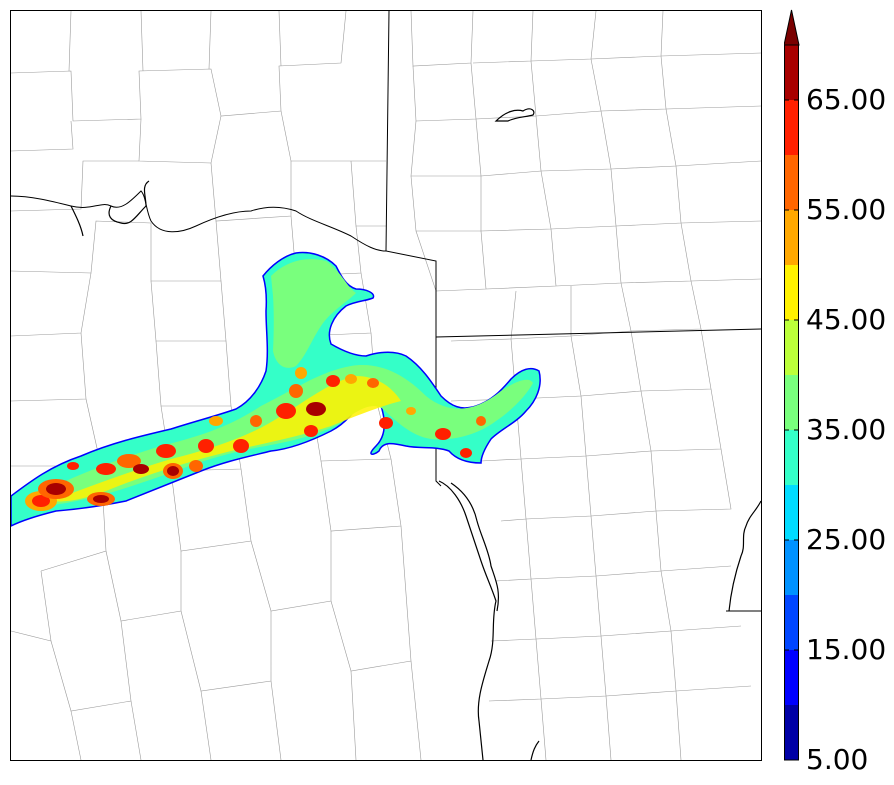 This screenshot has height=785, width=894. Describe the element at coordinates (255, 439) in the screenshot. I see `field-cells` at that location.